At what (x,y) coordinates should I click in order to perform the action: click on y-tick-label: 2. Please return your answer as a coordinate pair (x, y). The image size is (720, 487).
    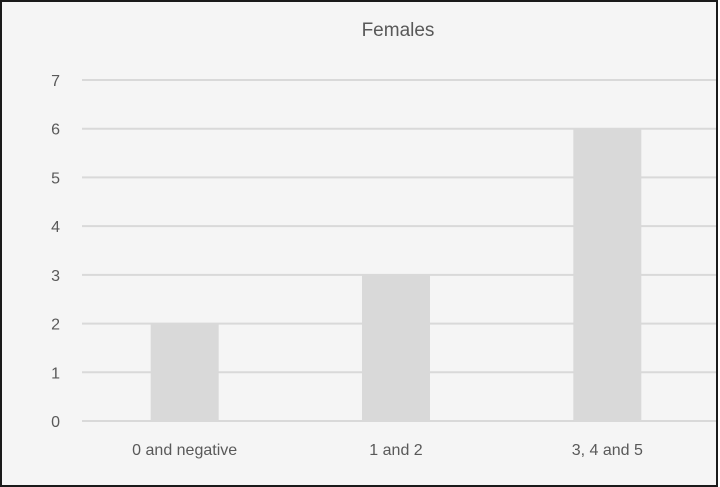
    Looking at the image, I should click on (55, 325).